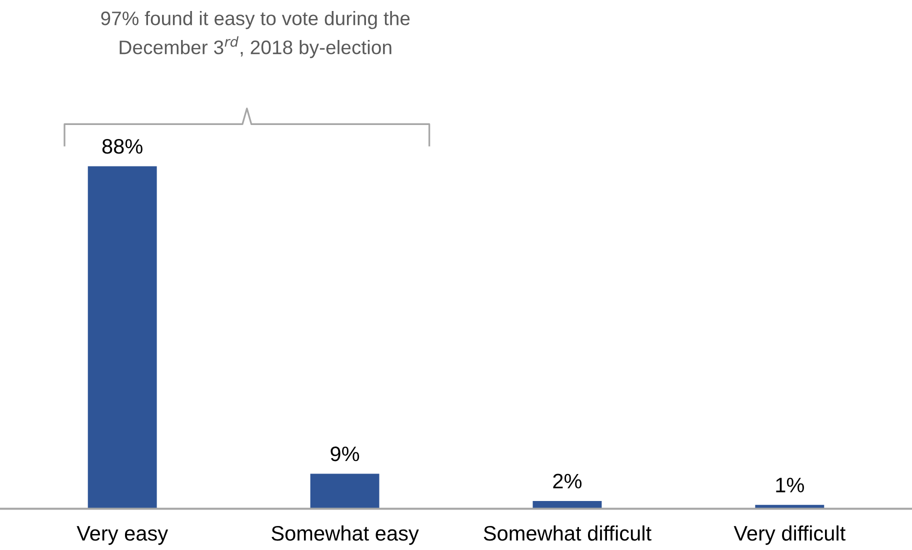 Image resolution: width=912 pixels, height=550 pixels. I want to click on x-tick-label: Very easy, so click(122, 535).